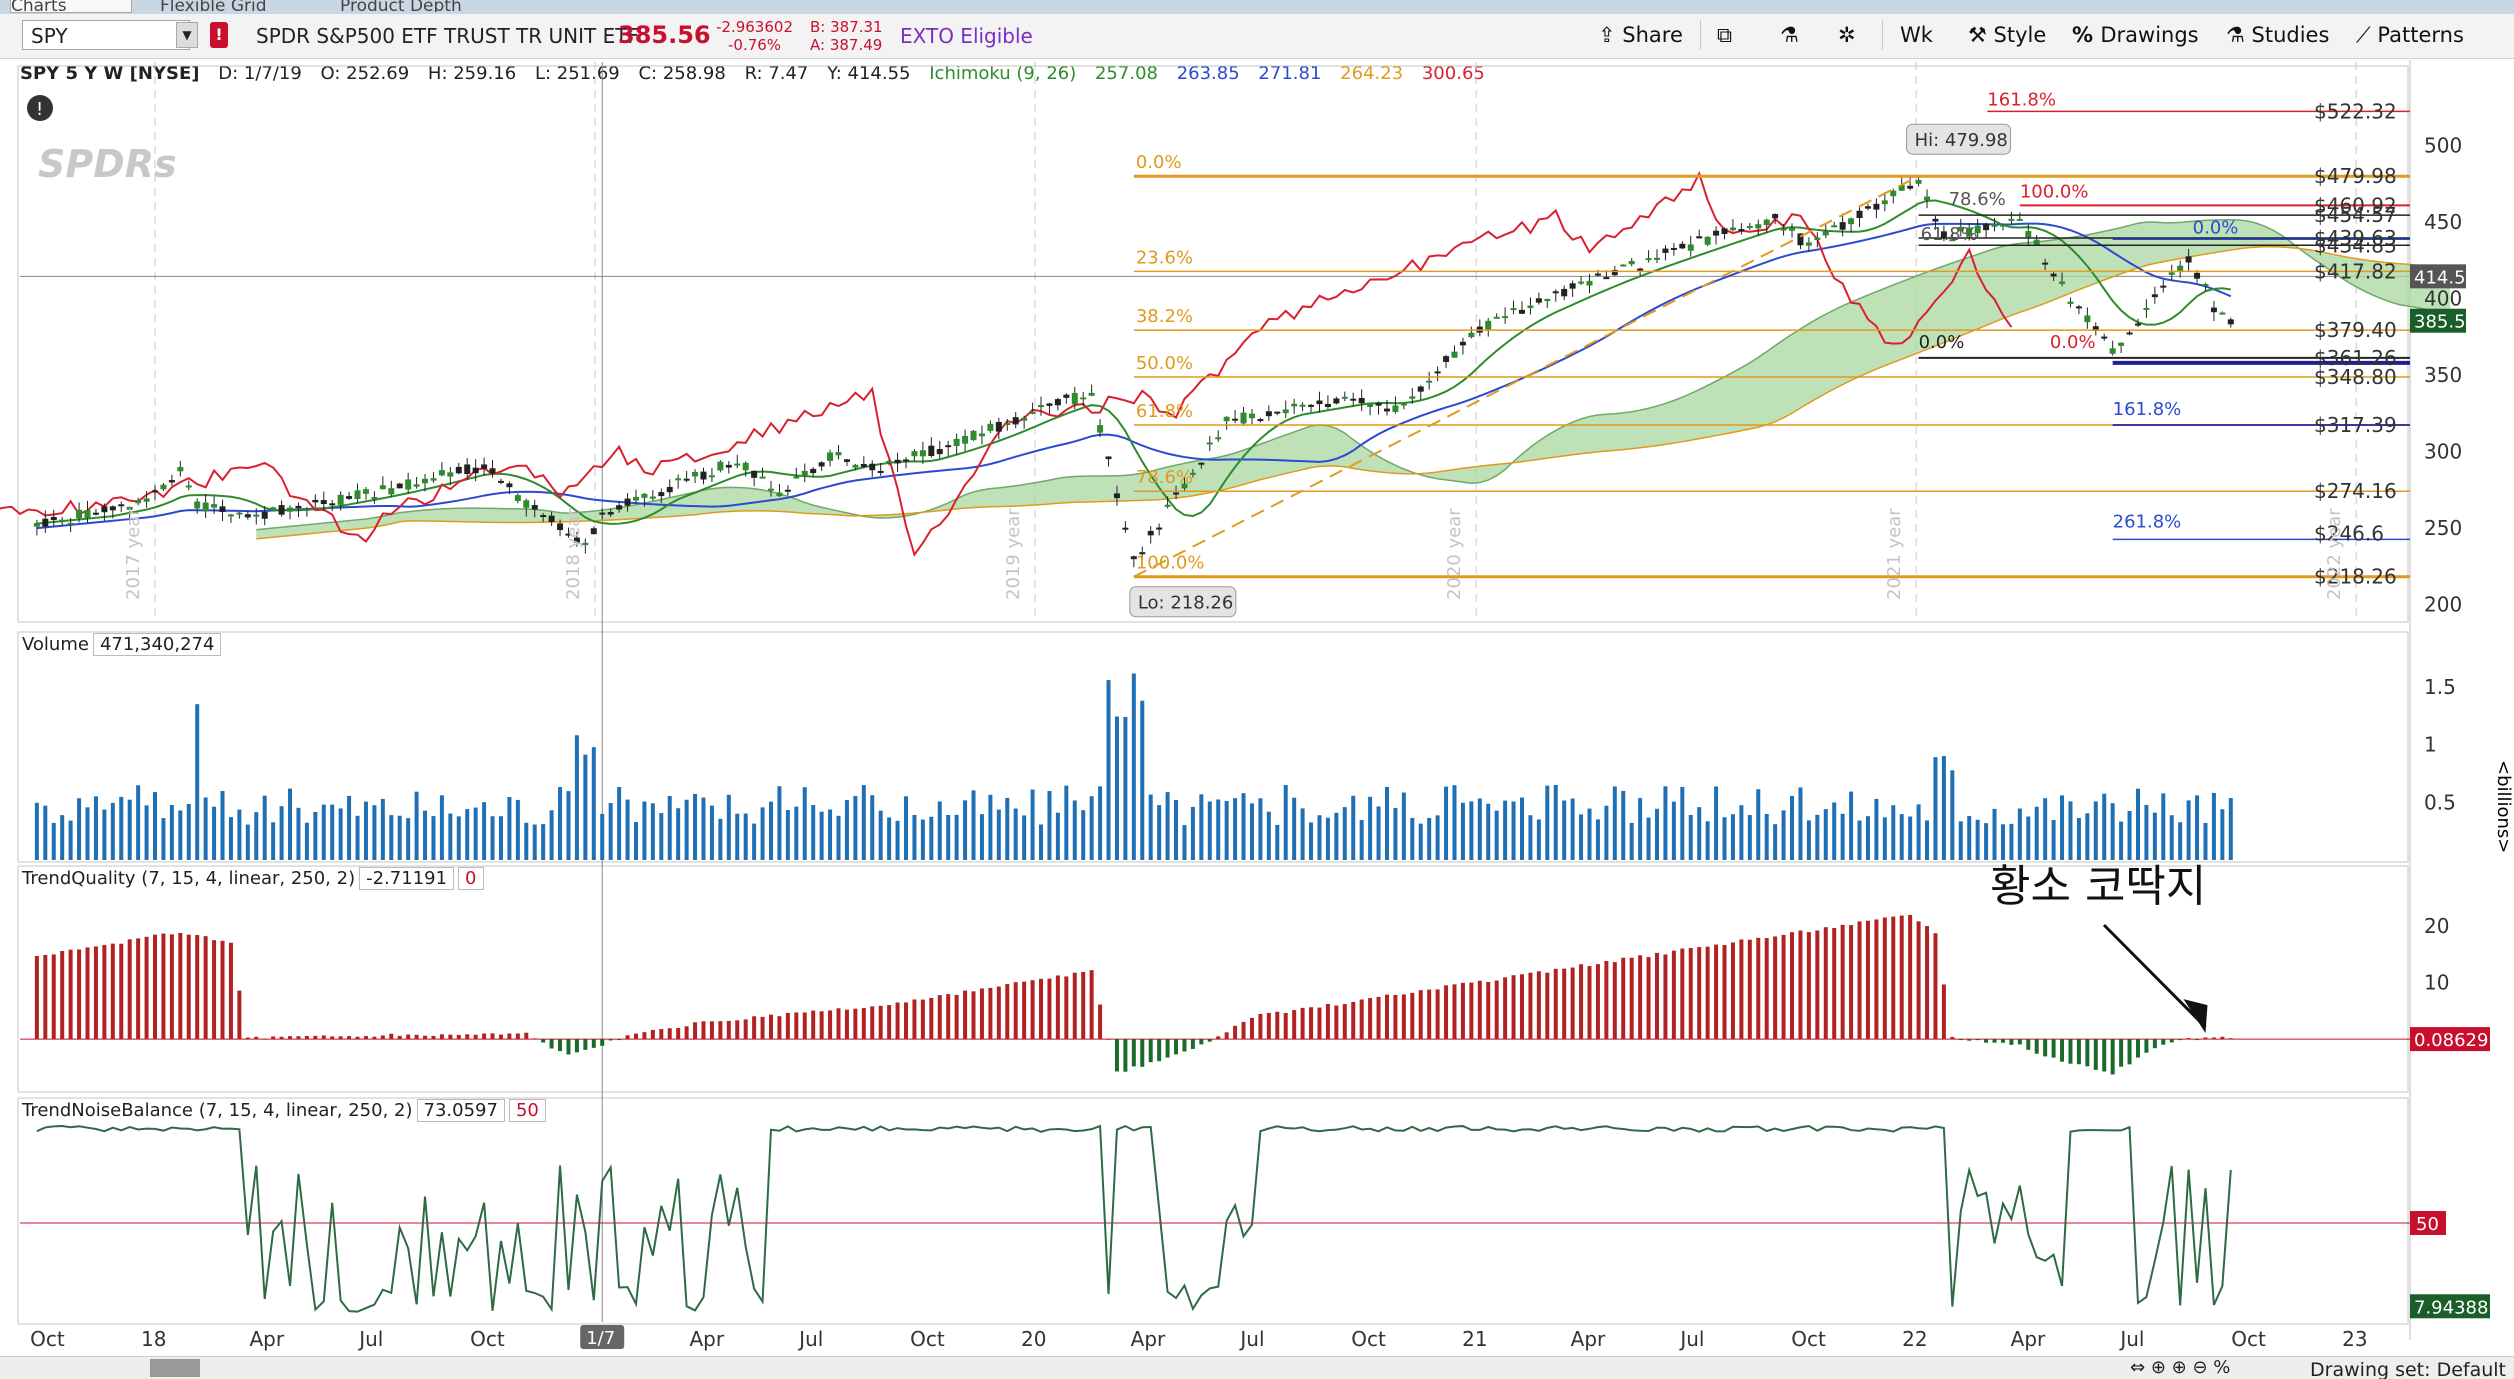 The image size is (2514, 1379). What do you see at coordinates (240, 6) in the screenshot?
I see `tab-flexible-grid: Flexible Grid` at bounding box center [240, 6].